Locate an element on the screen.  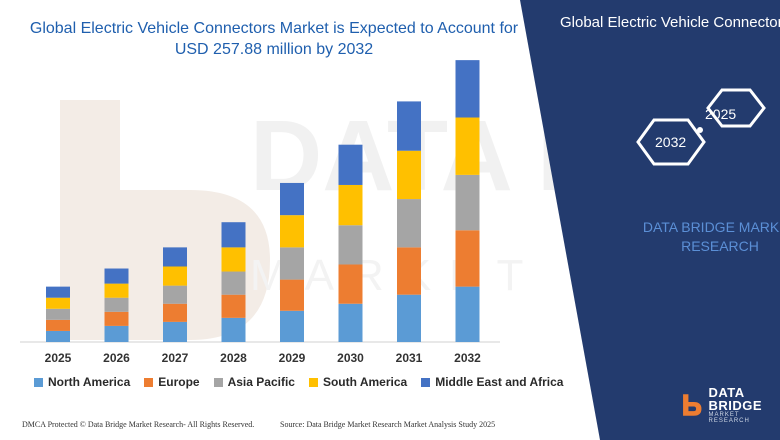
bar-segment-2027-europe is located at coordinates (175, 312).